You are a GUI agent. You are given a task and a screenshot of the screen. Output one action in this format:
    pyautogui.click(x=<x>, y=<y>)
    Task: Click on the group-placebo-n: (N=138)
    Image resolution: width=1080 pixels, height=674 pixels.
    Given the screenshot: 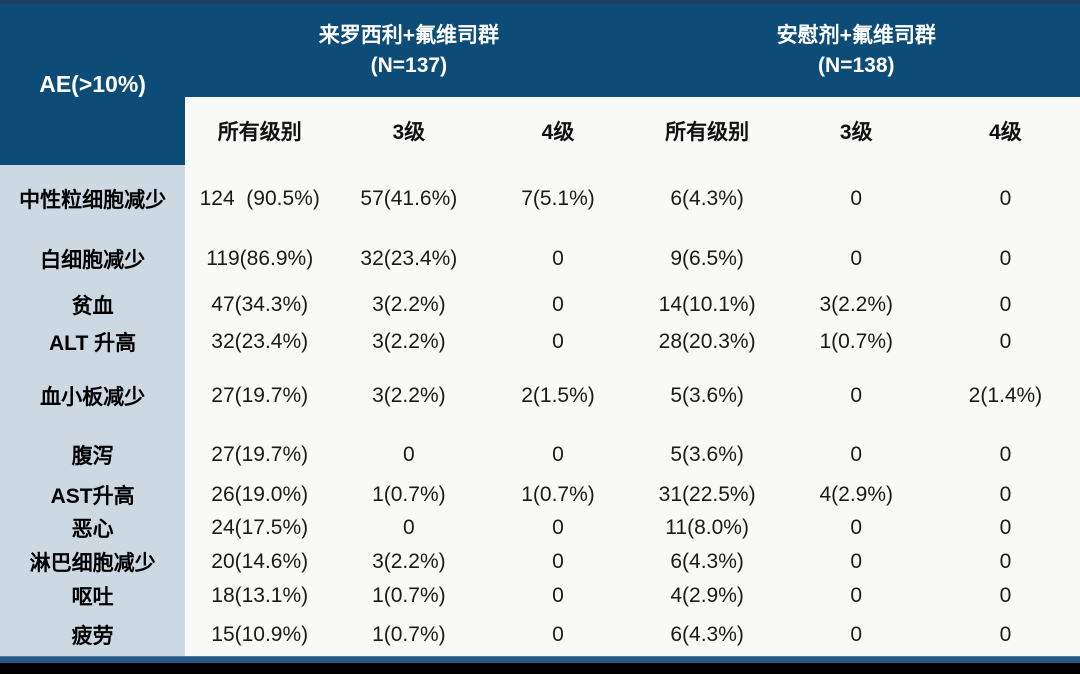 What is the action you would take?
    pyautogui.click(x=856, y=65)
    